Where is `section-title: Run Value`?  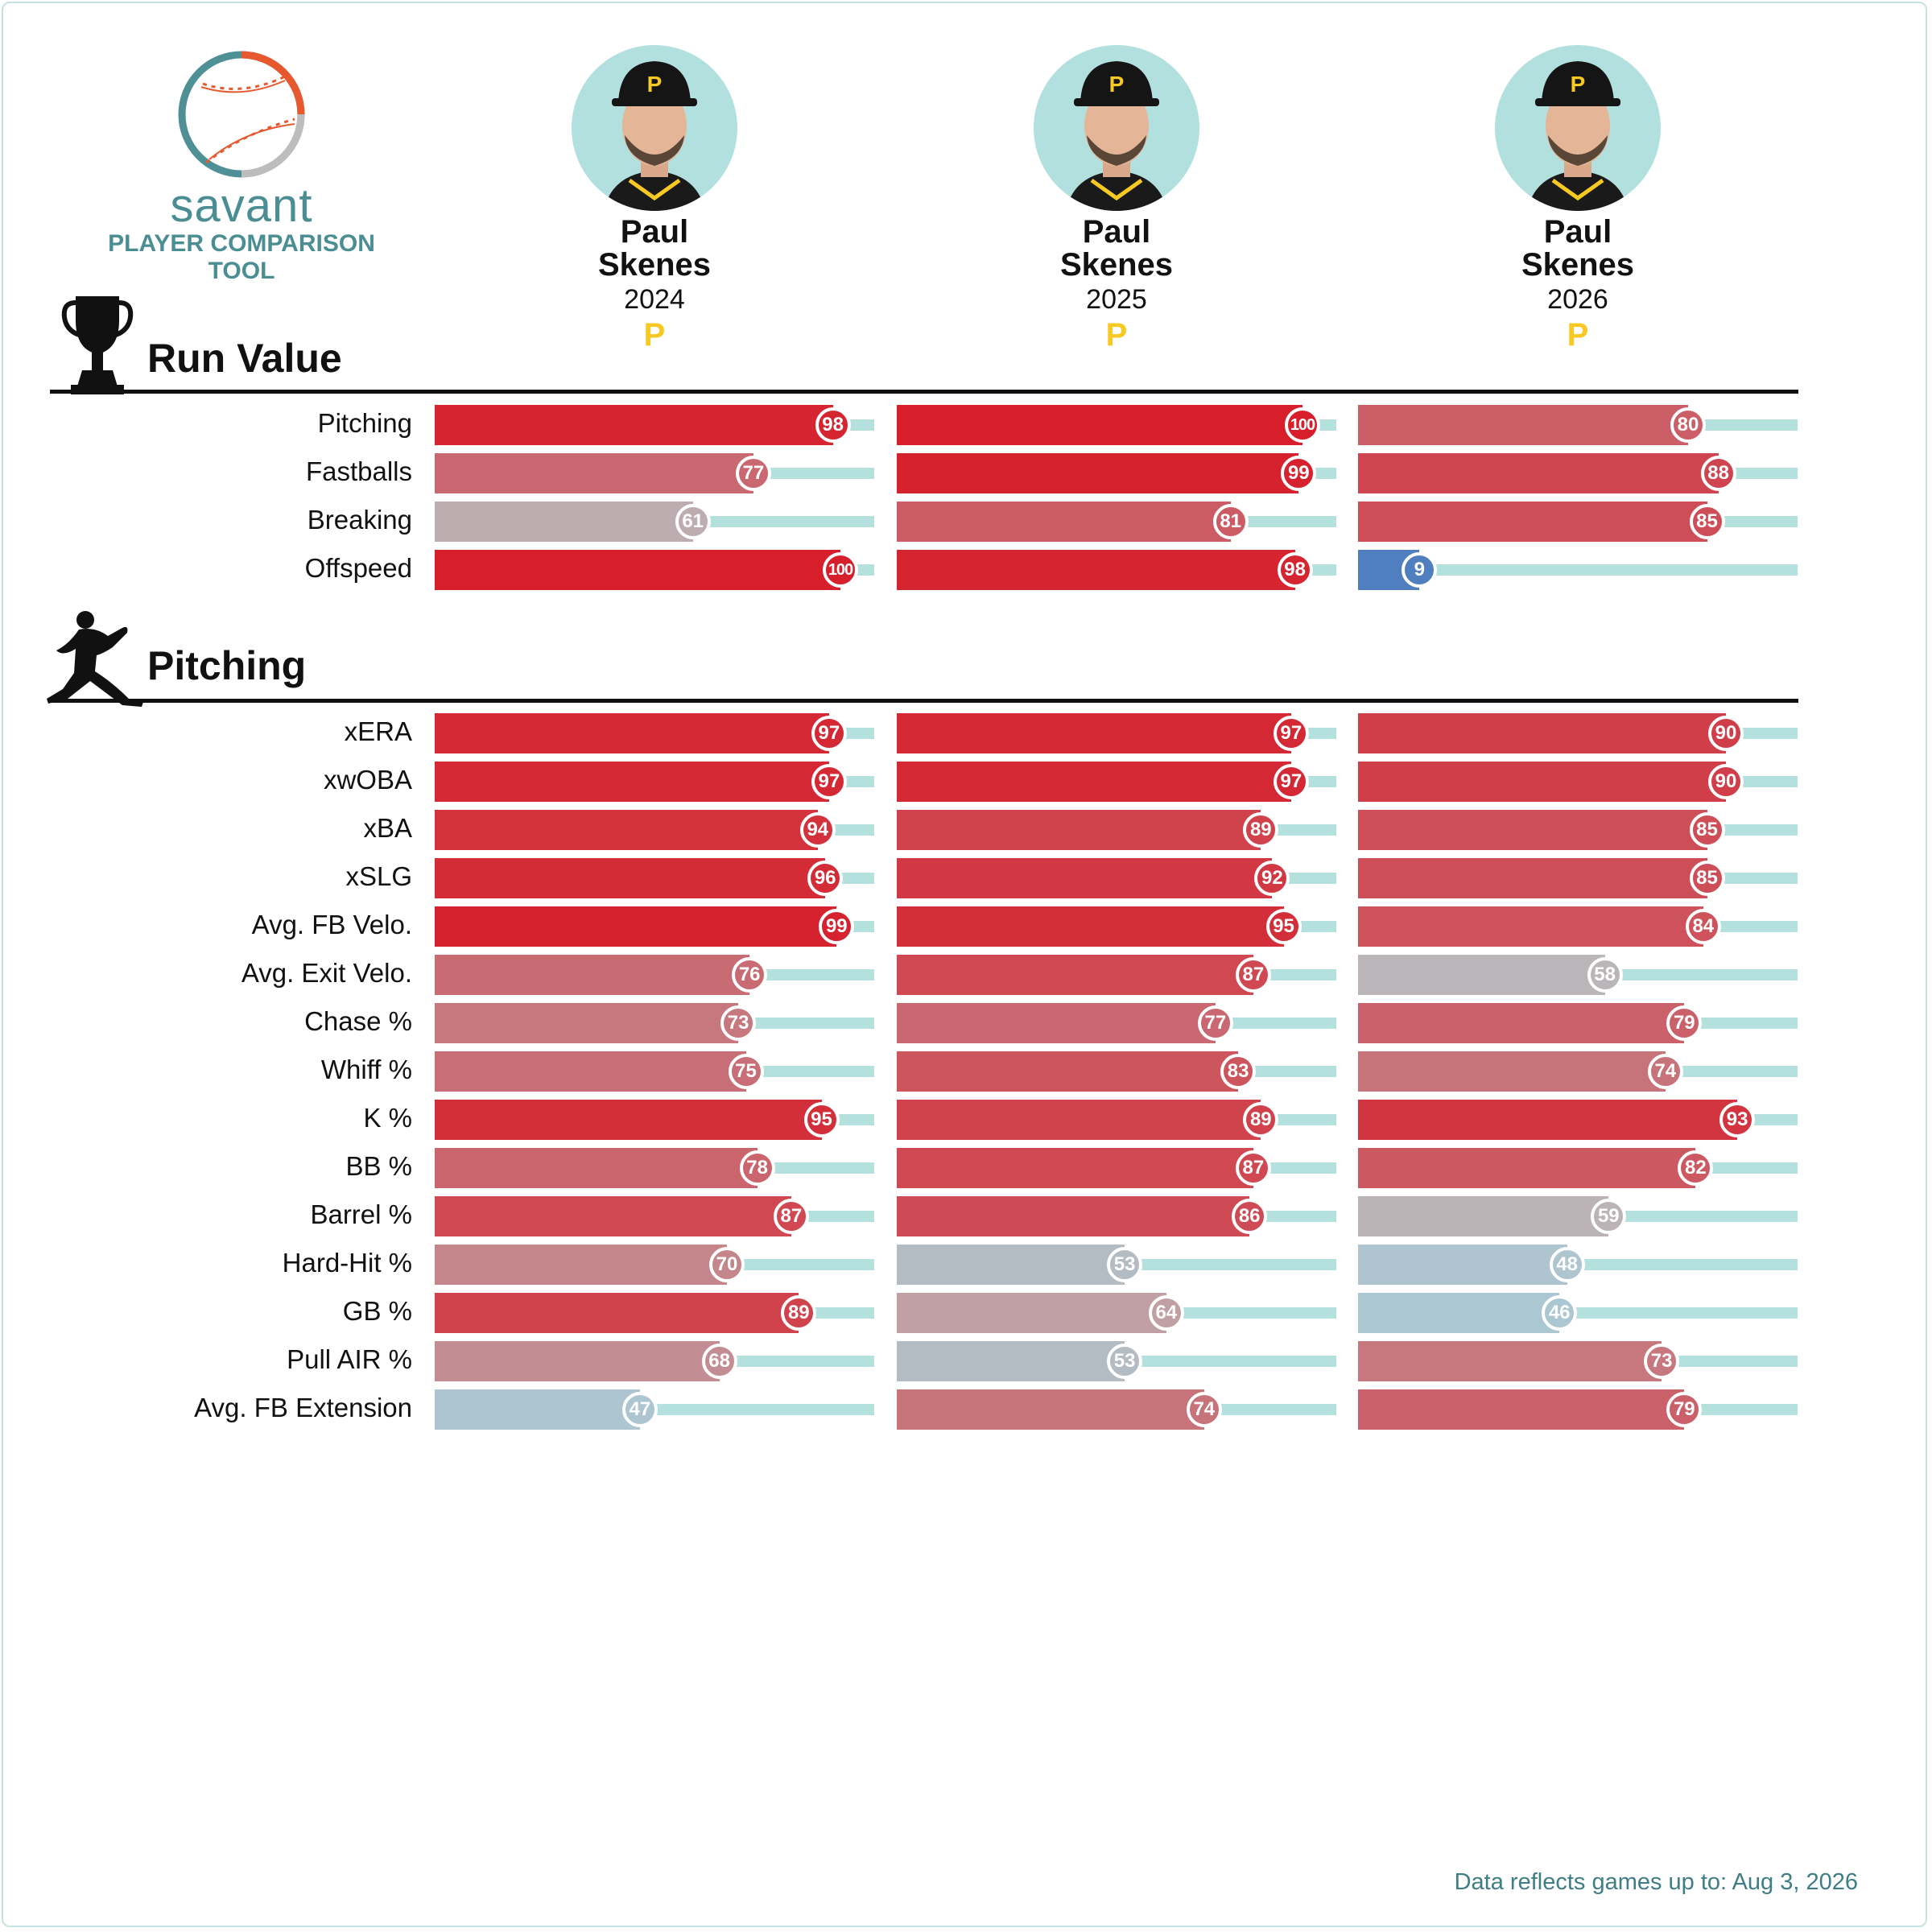
section-title: Run Value is located at coordinates (244, 358).